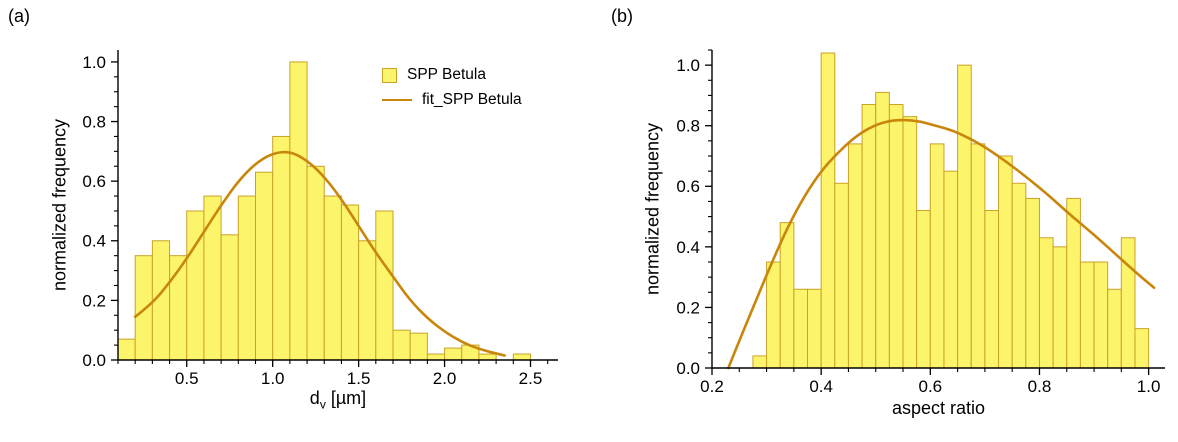  I want to click on xlabel-text: aspect ratio, so click(938, 408).